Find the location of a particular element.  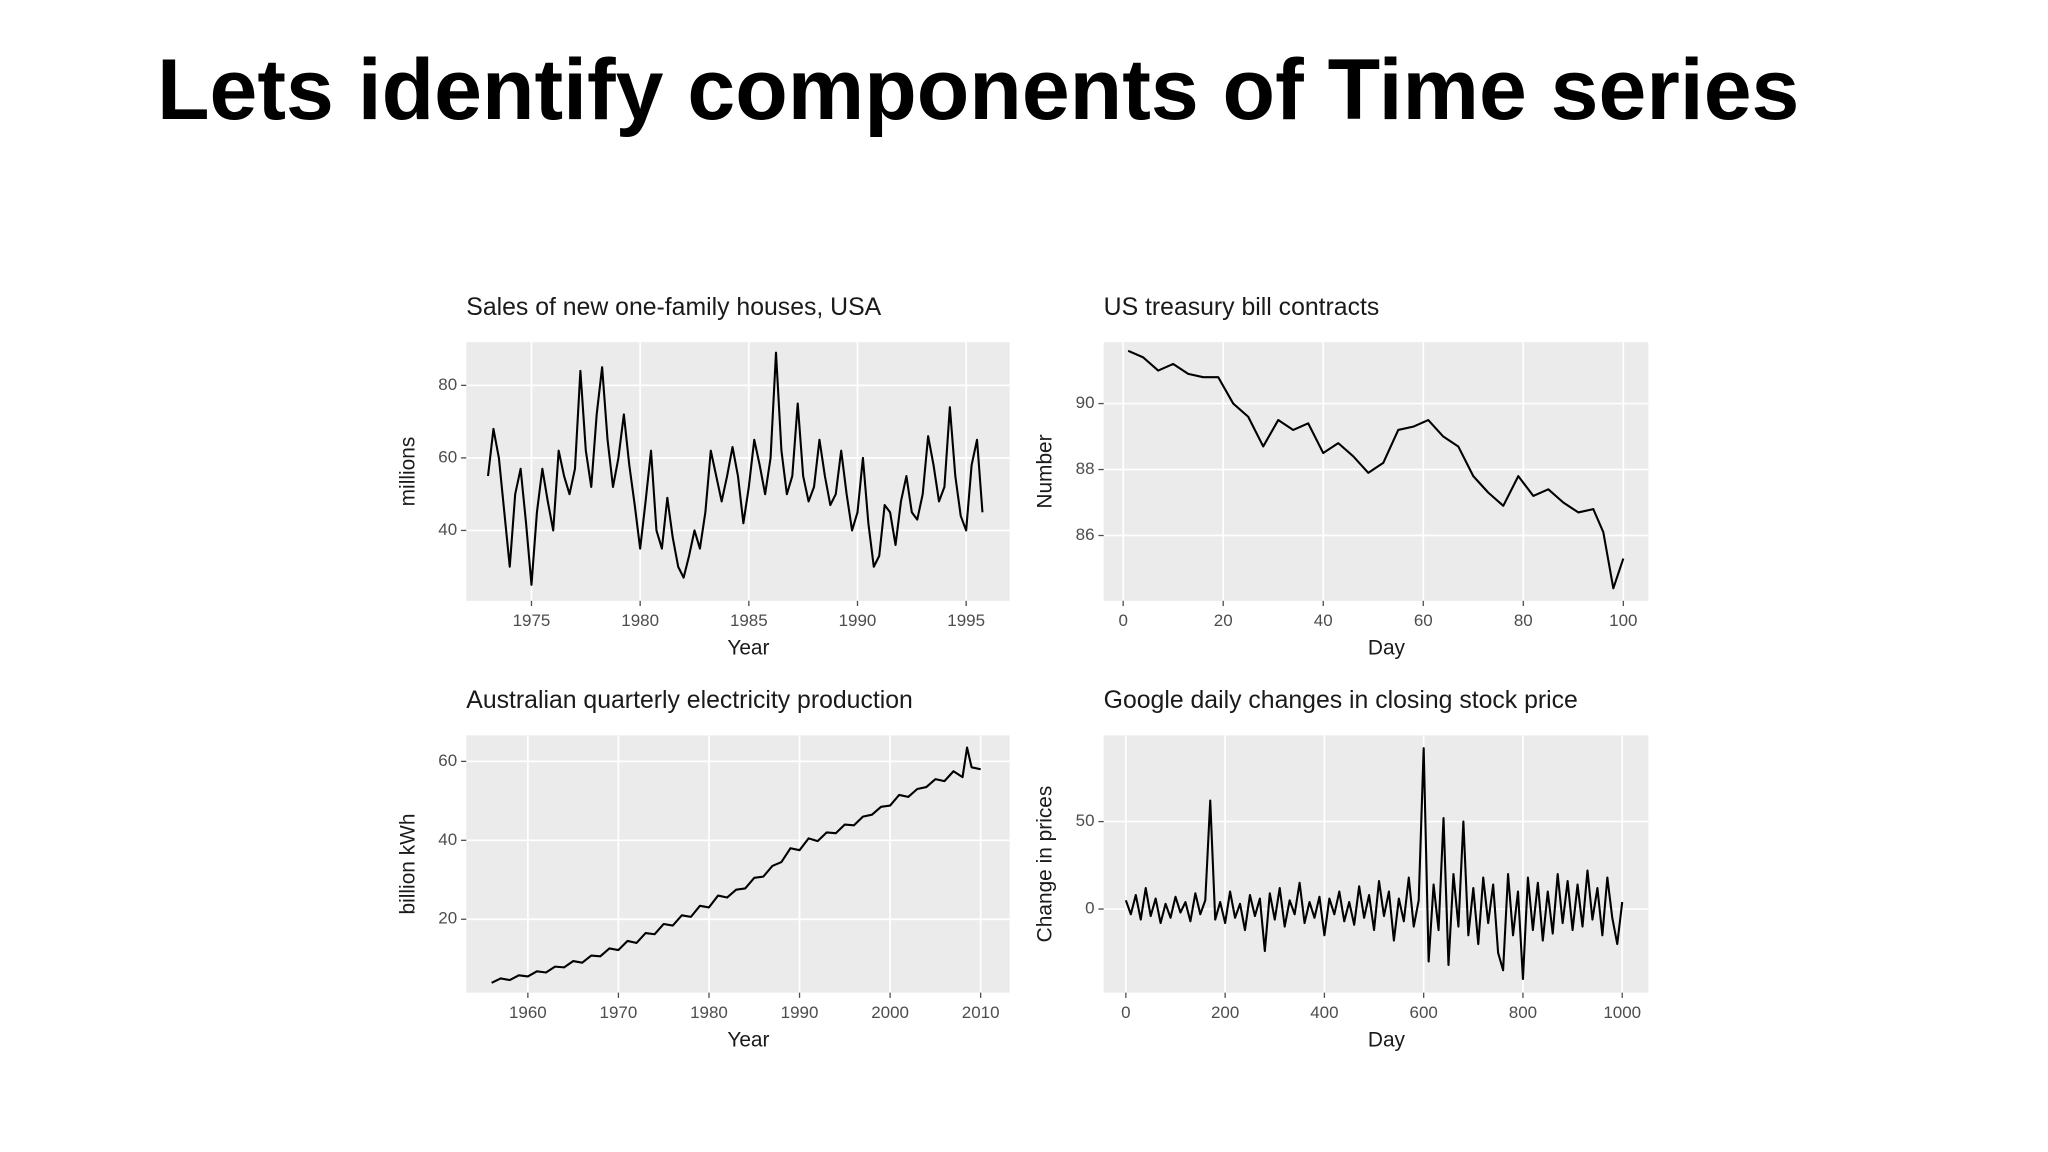

x-tick-label: 60 is located at coordinates (1423, 620).